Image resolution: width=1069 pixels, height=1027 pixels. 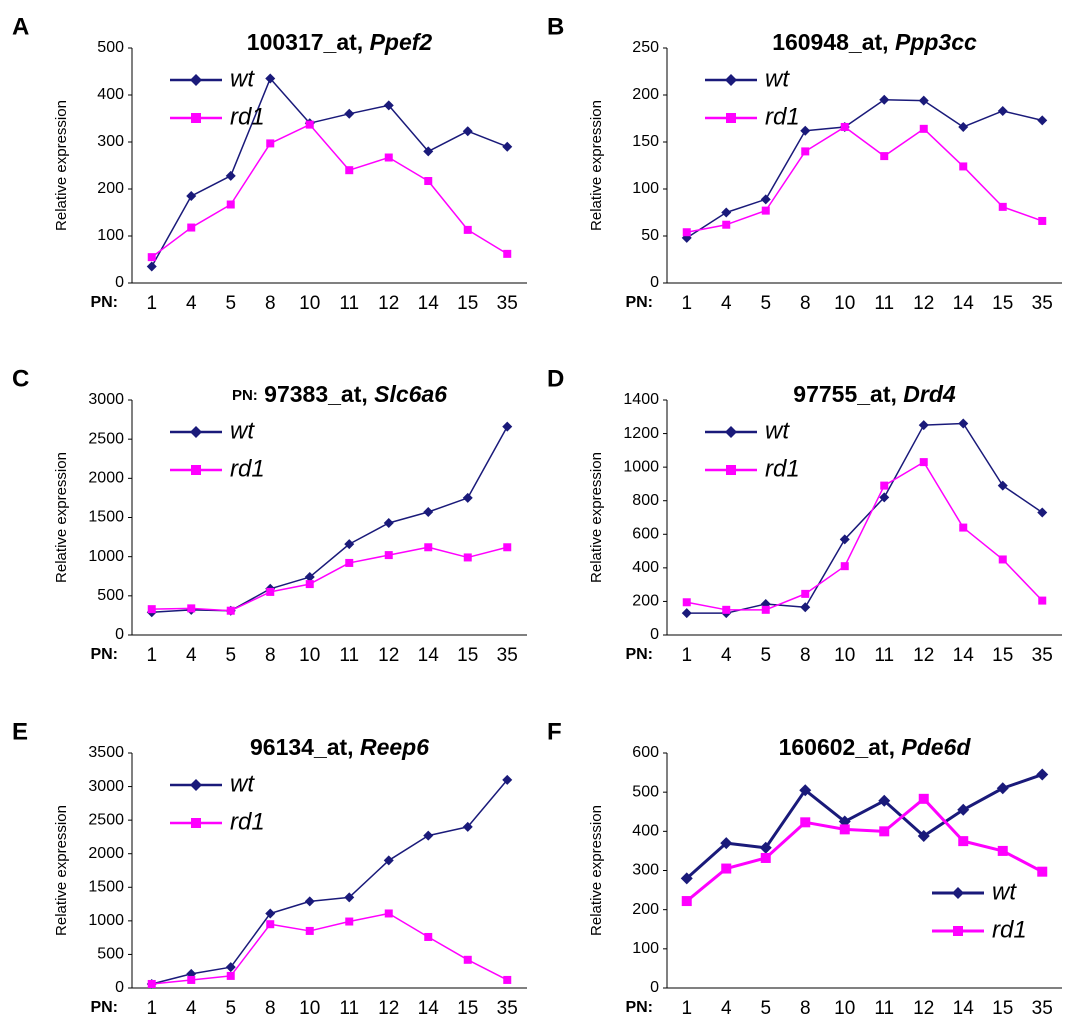 What do you see at coordinates (875, 747) in the screenshot?
I see `chart-title: 160602_at, Pde6d` at bounding box center [875, 747].